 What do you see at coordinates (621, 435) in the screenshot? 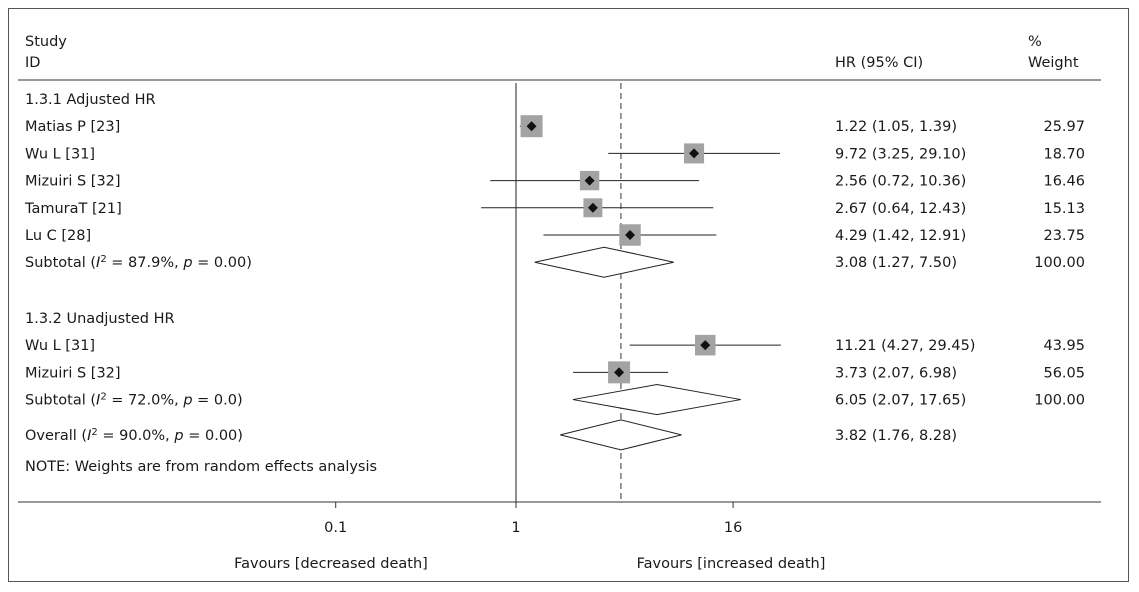
I see `overall-diamond` at bounding box center [621, 435].